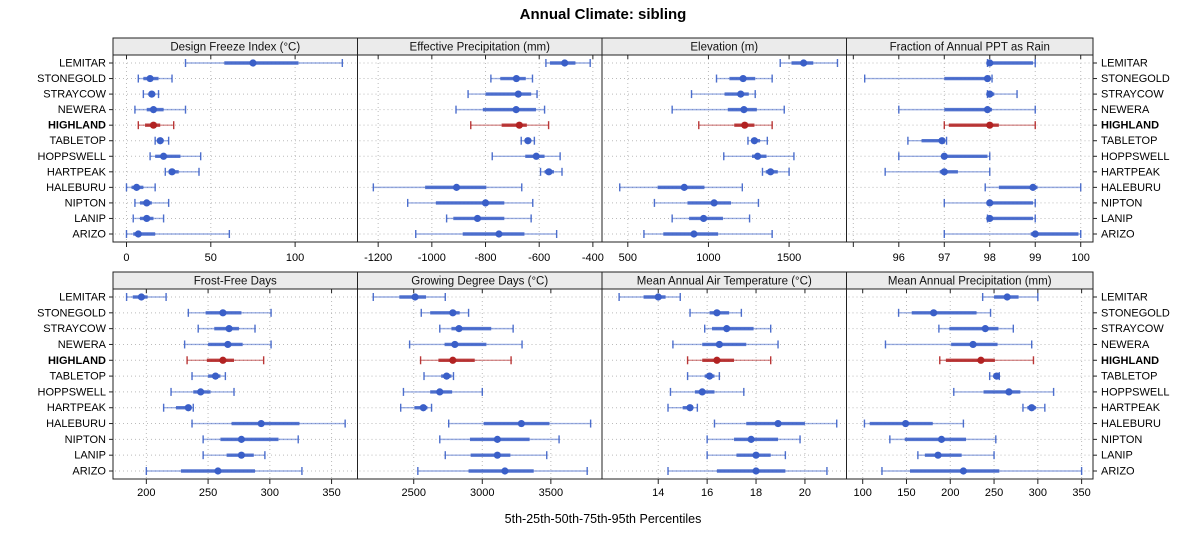 The image size is (1200, 550). I want to click on site-label-right: NEWERA, so click(1125, 110).